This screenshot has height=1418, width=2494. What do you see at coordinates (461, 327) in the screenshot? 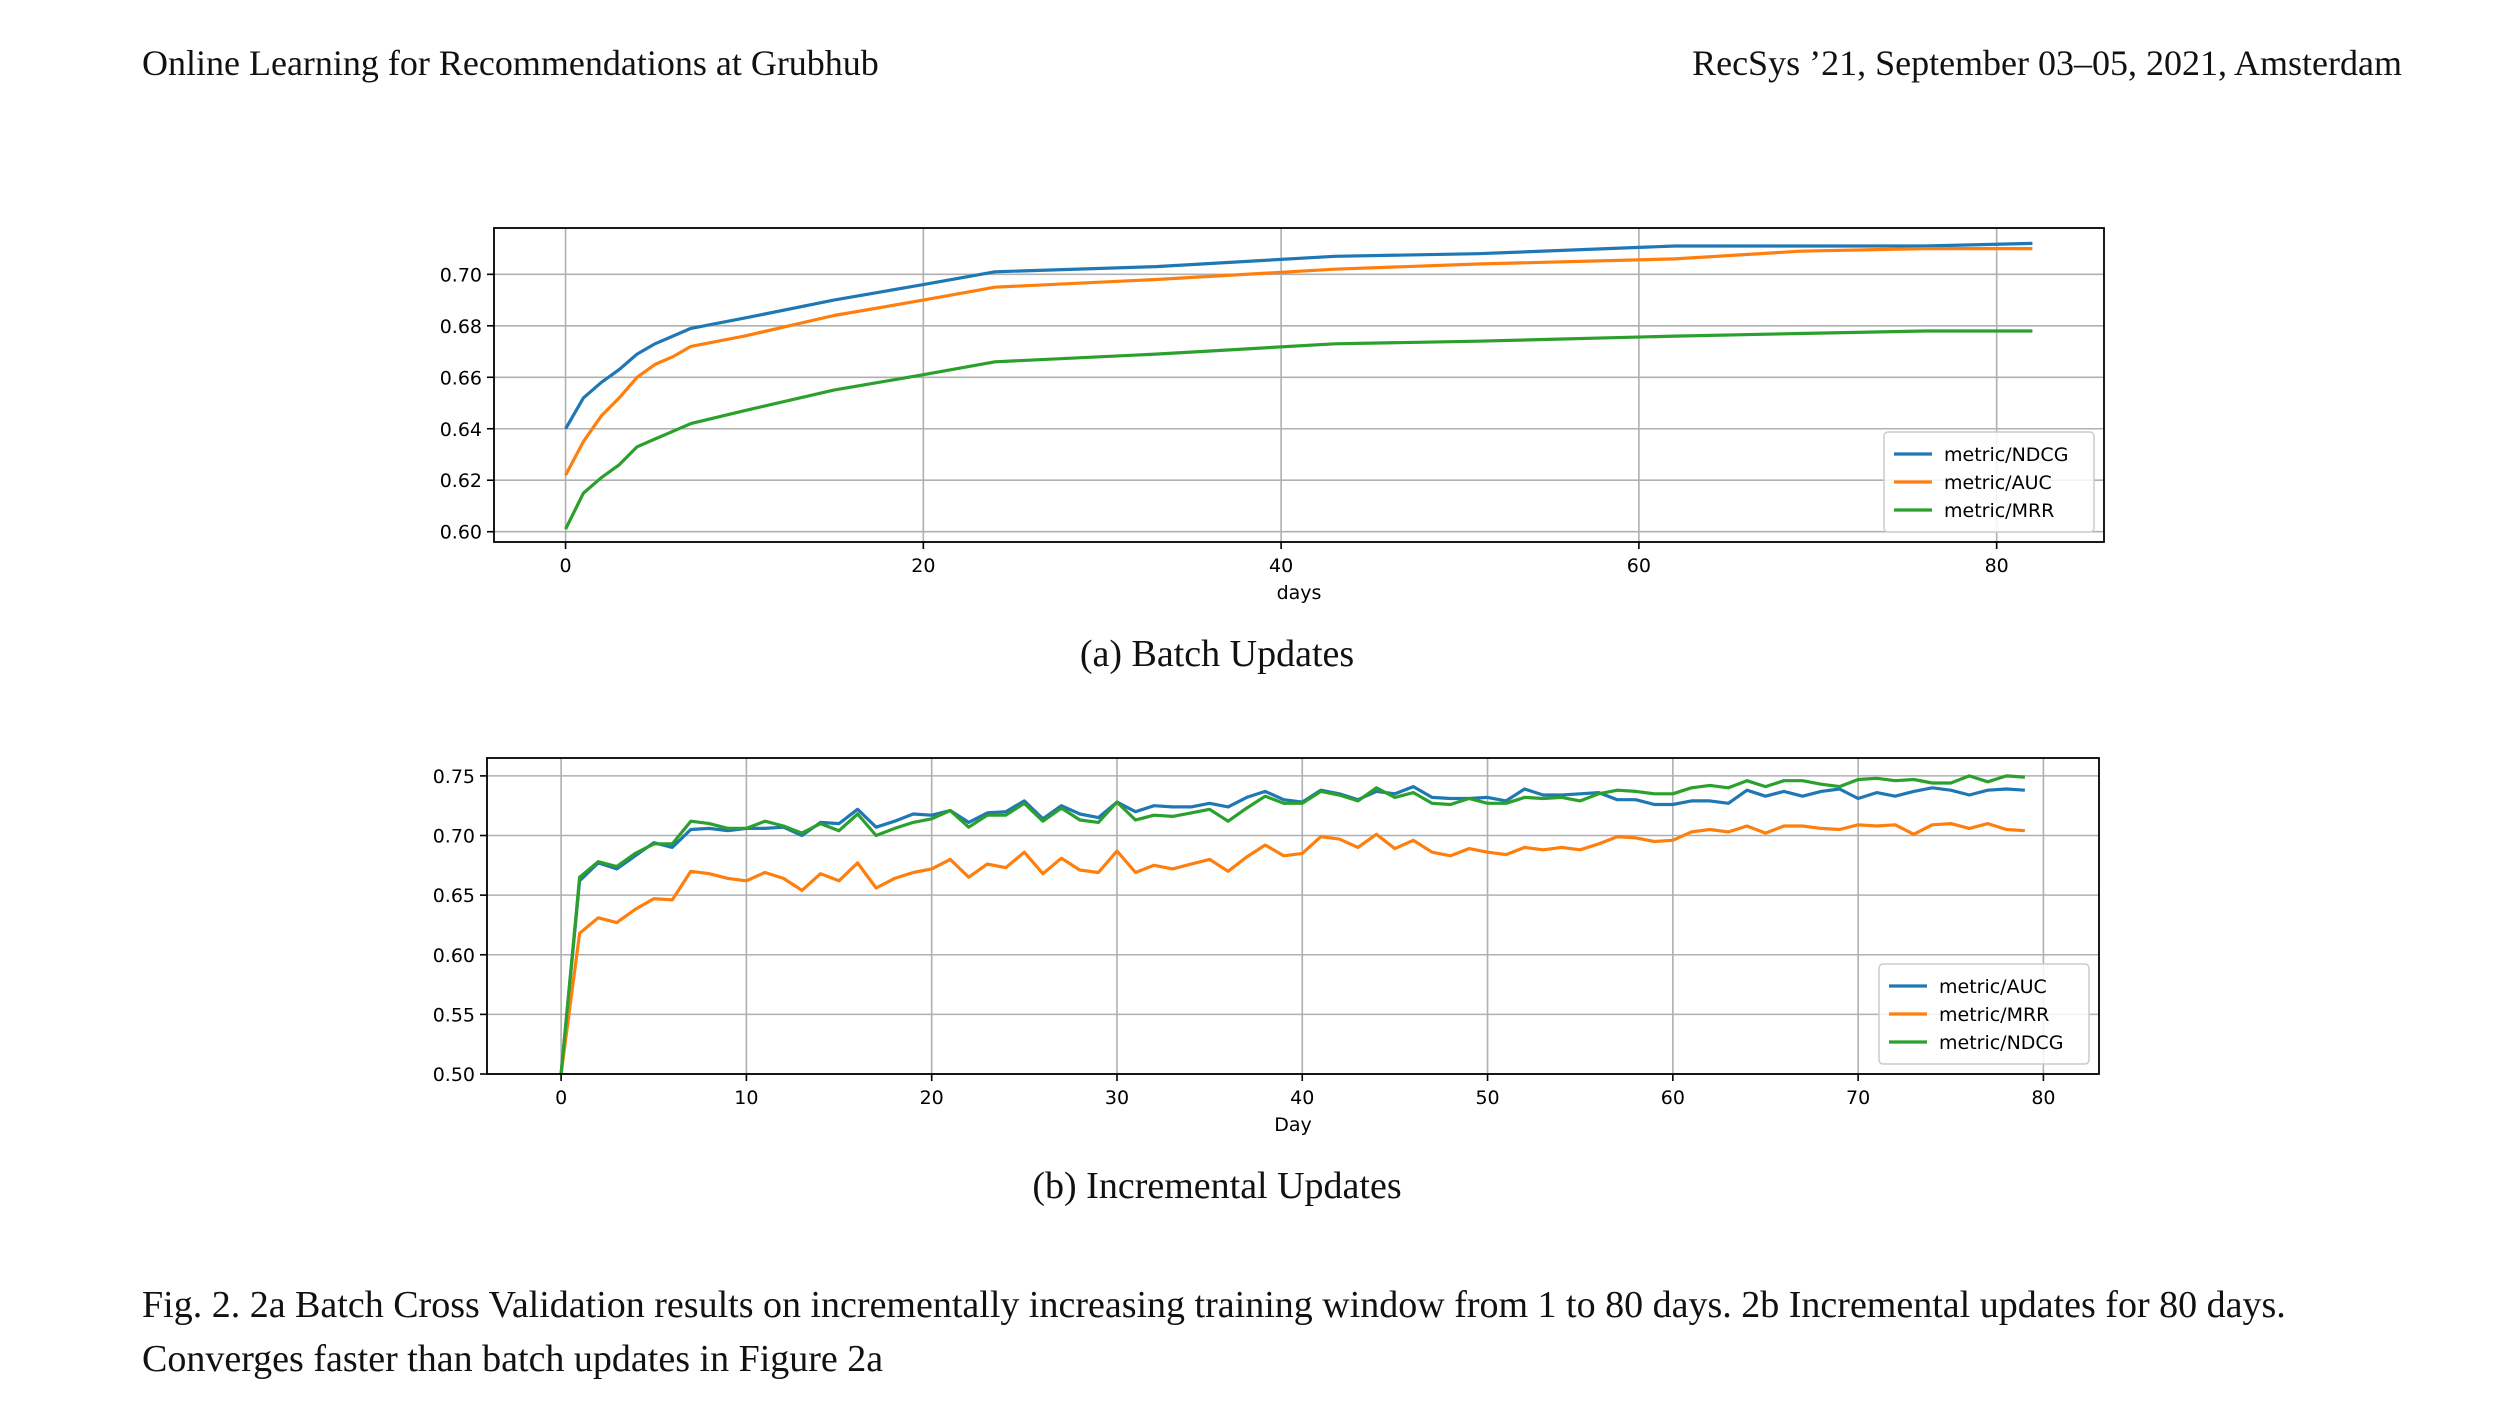
I see `y-tick-label: 0.68` at bounding box center [461, 327].